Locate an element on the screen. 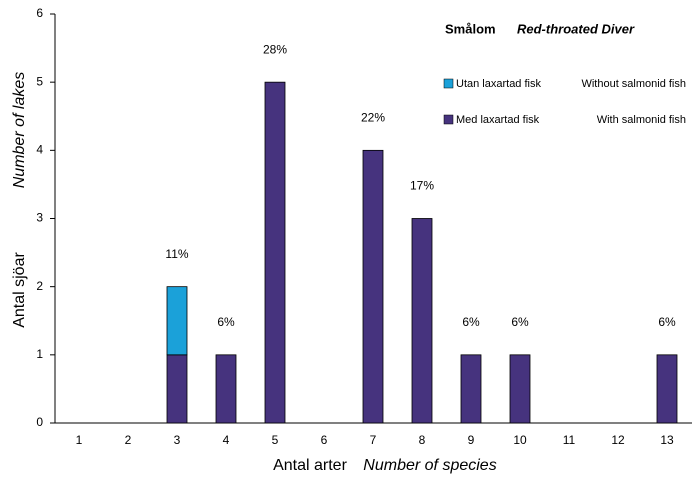 This screenshot has height=479, width=696. x-tick-label: 12 is located at coordinates (618, 440).